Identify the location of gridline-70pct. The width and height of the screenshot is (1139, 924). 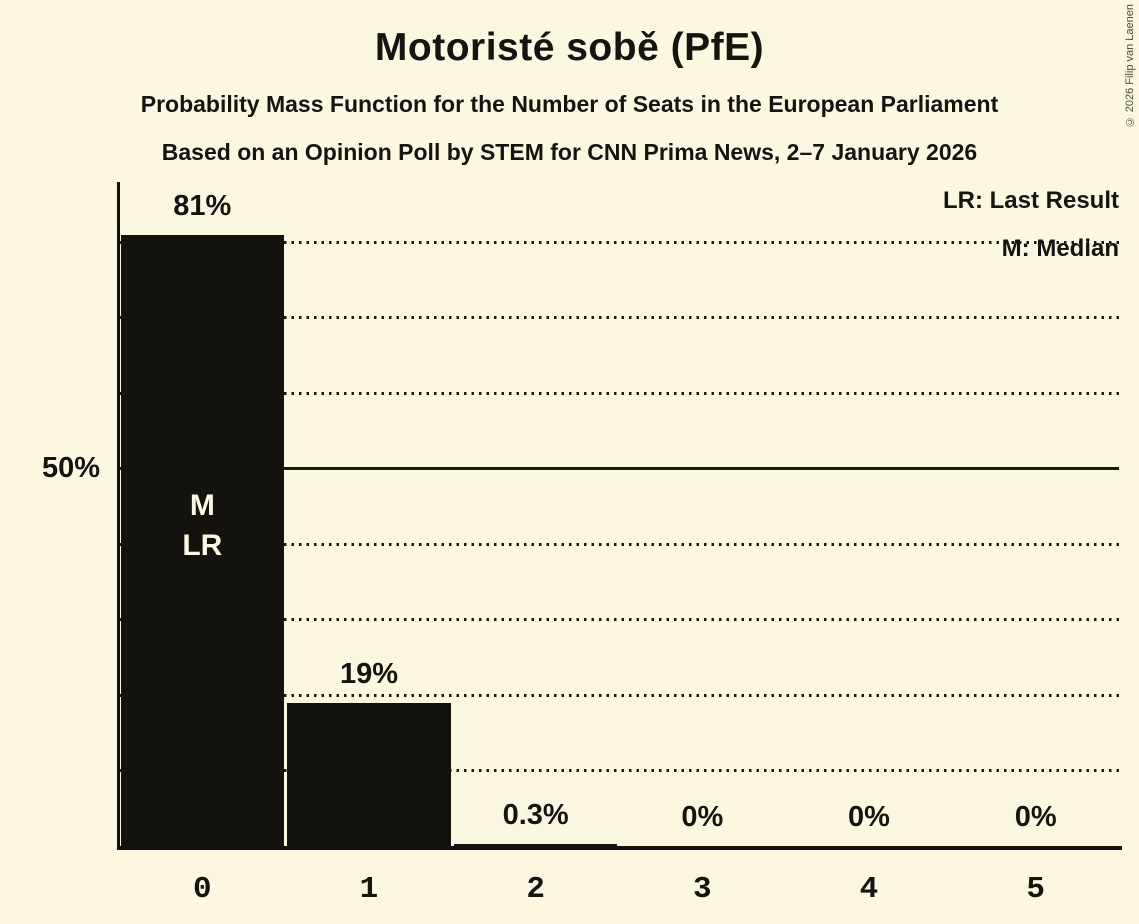
(619, 318).